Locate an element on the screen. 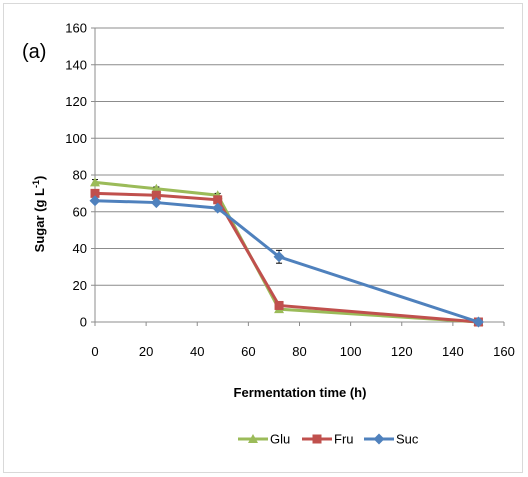 This screenshot has height=477, width=528. y-tick-label-160: 160 is located at coordinates (76, 28).